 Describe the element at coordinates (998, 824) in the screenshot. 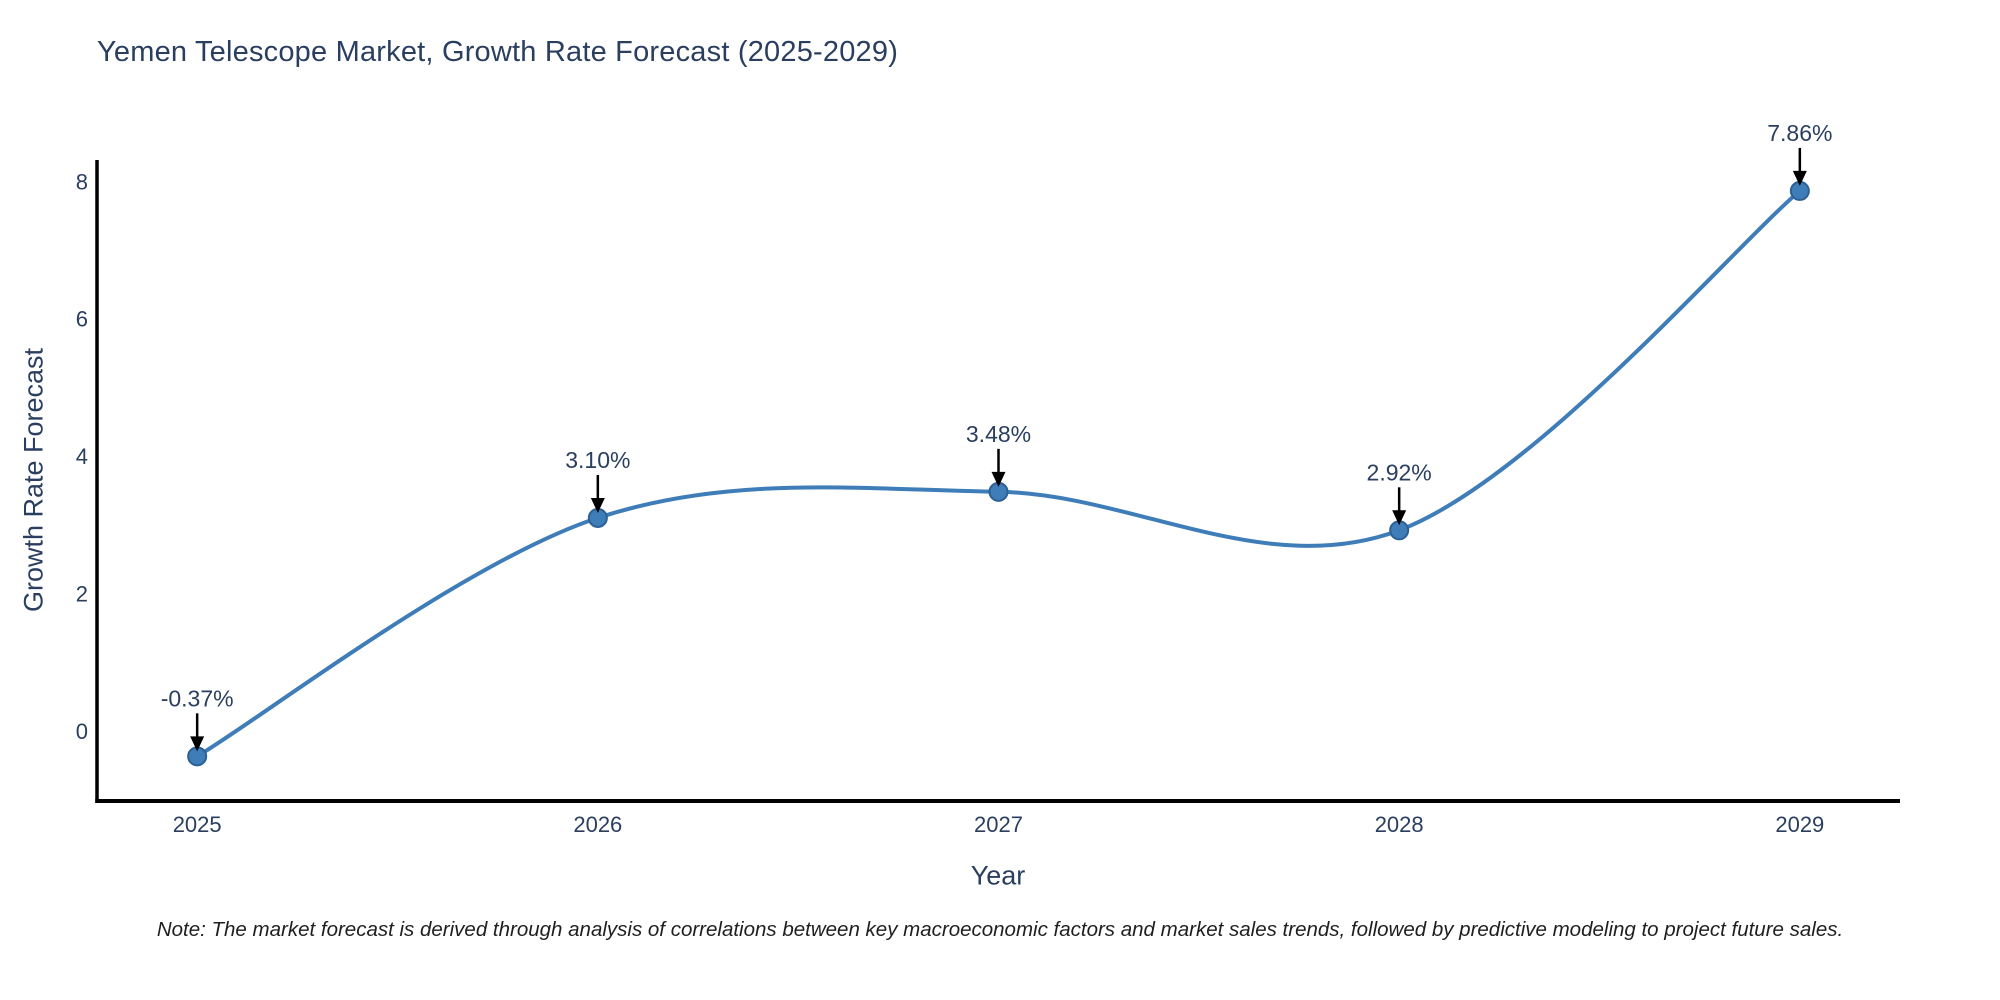

I see `x-tick-label: 2027` at that location.